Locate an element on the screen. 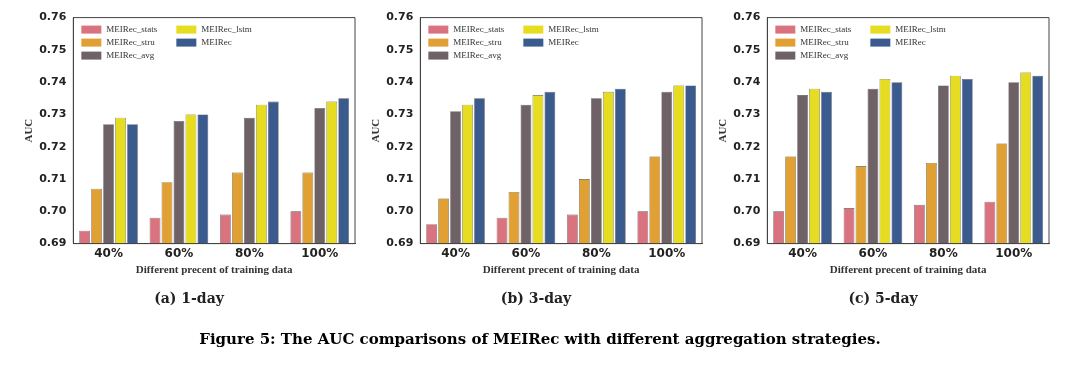 The width and height of the screenshot is (1080, 383). text: (b) 3-day is located at coordinates (536, 298).